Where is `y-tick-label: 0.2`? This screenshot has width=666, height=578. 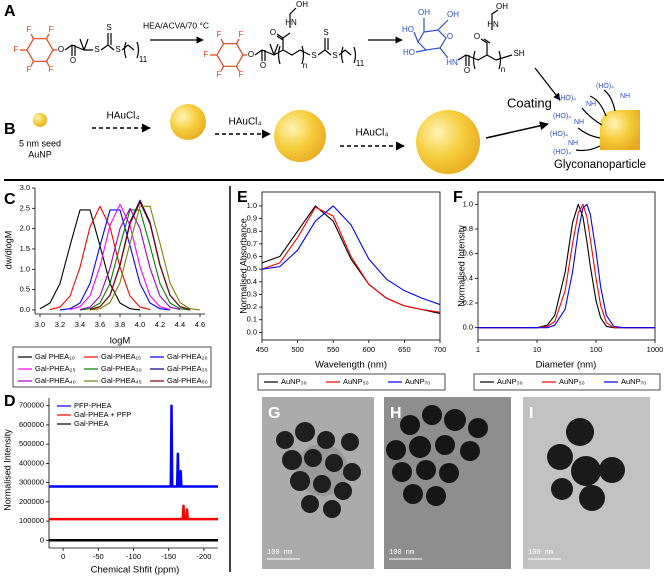
y-tick-label: 0.2 is located at coordinates (468, 302).